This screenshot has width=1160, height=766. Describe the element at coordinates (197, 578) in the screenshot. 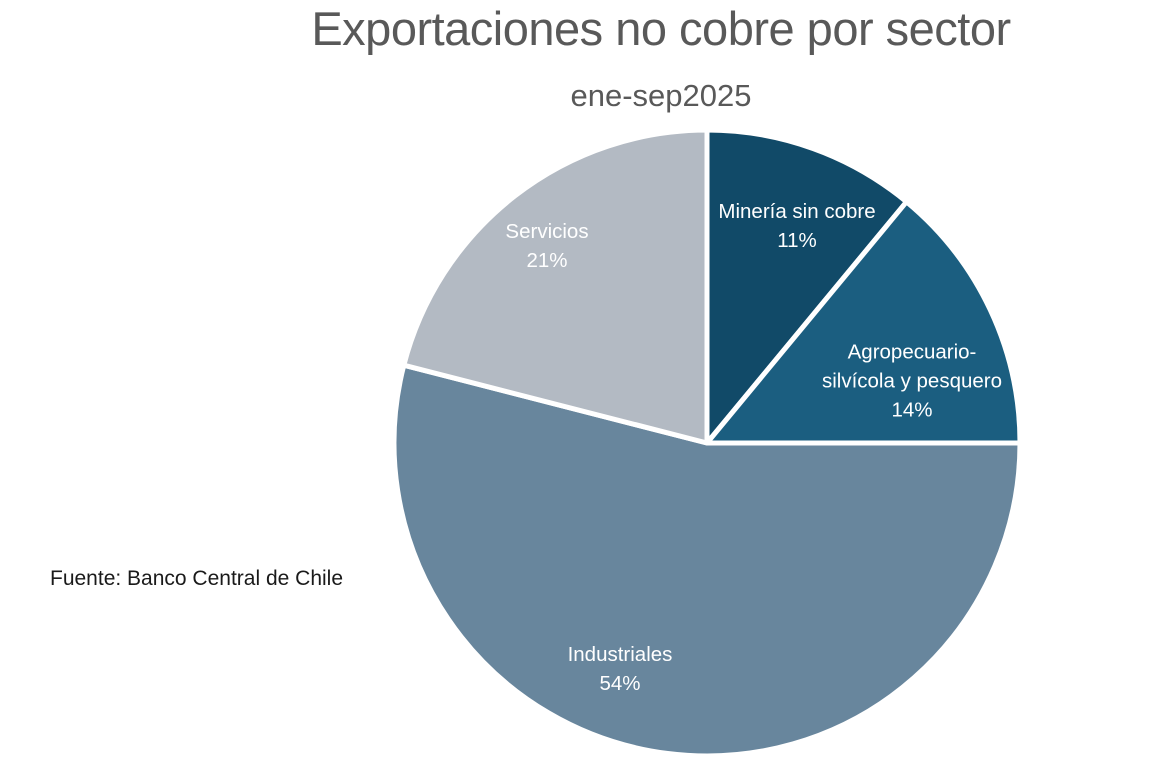

I see `source-note: Fuente: Banco Central de Chile` at that location.